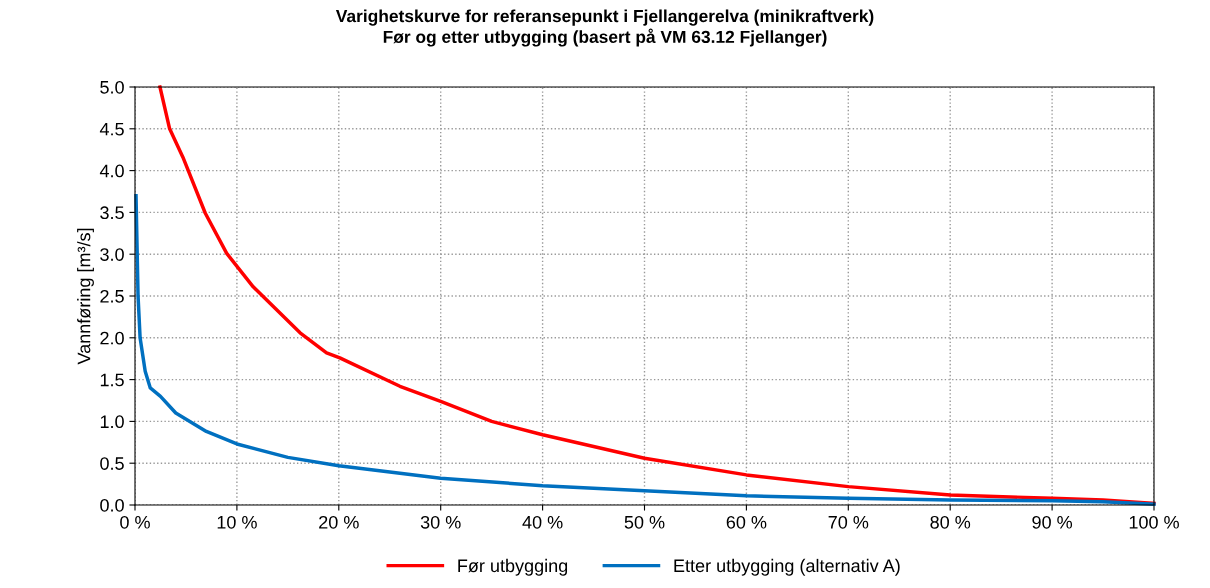 This screenshot has height=588, width=1210. What do you see at coordinates (787, 567) in the screenshot?
I see `legend-label: Etter utbygging (alternativ A)` at bounding box center [787, 567].